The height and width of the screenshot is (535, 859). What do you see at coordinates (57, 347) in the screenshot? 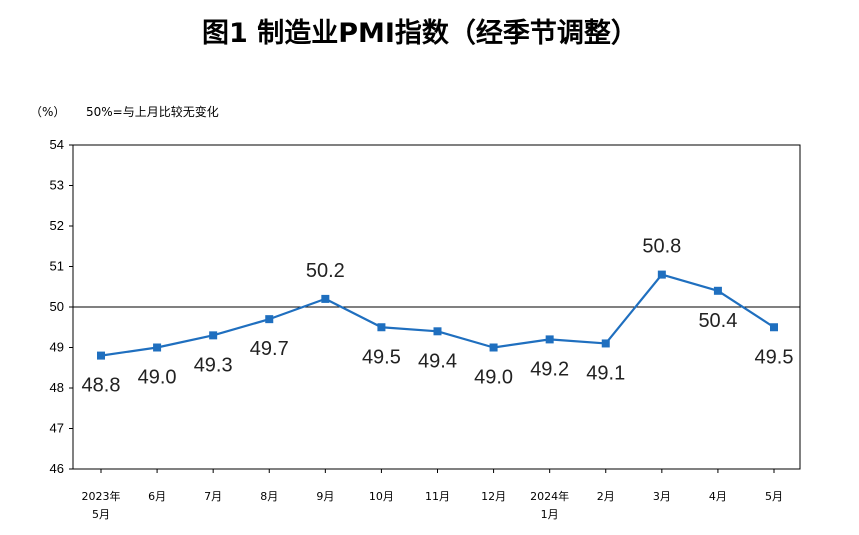
I see `y-tick-label: 49` at bounding box center [57, 347].